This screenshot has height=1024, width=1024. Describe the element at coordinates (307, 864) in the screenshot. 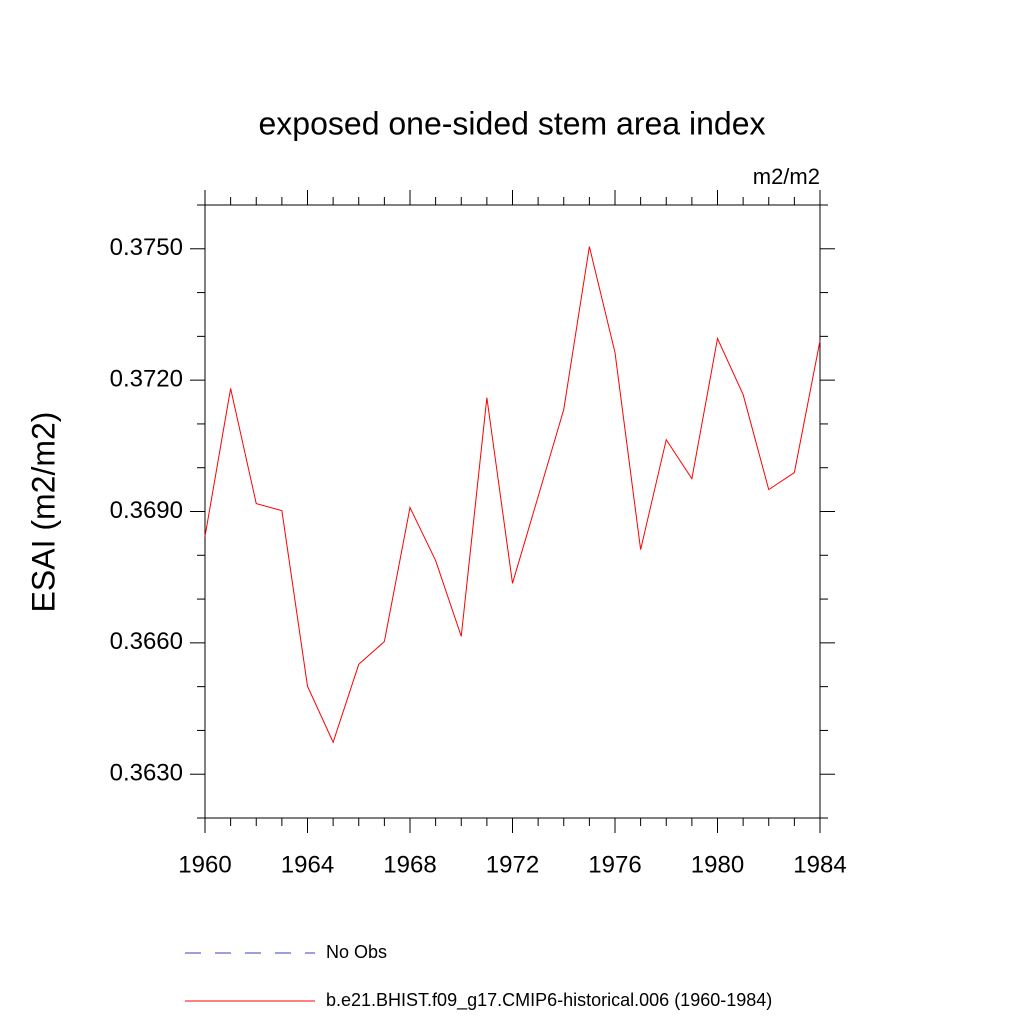

I see `x-tick-label: 1964` at that location.